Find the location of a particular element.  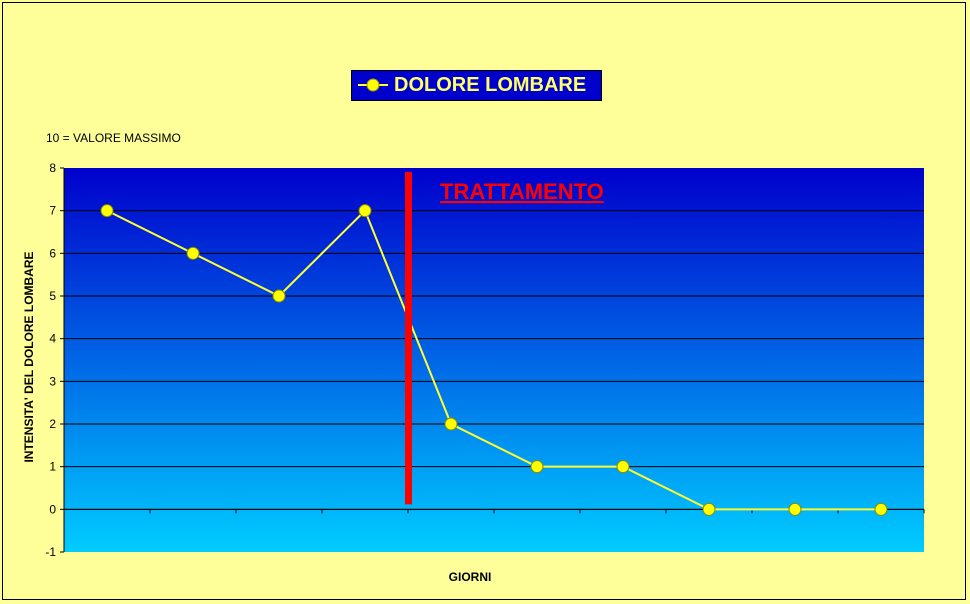

treatment-marker-bar is located at coordinates (408, 338).